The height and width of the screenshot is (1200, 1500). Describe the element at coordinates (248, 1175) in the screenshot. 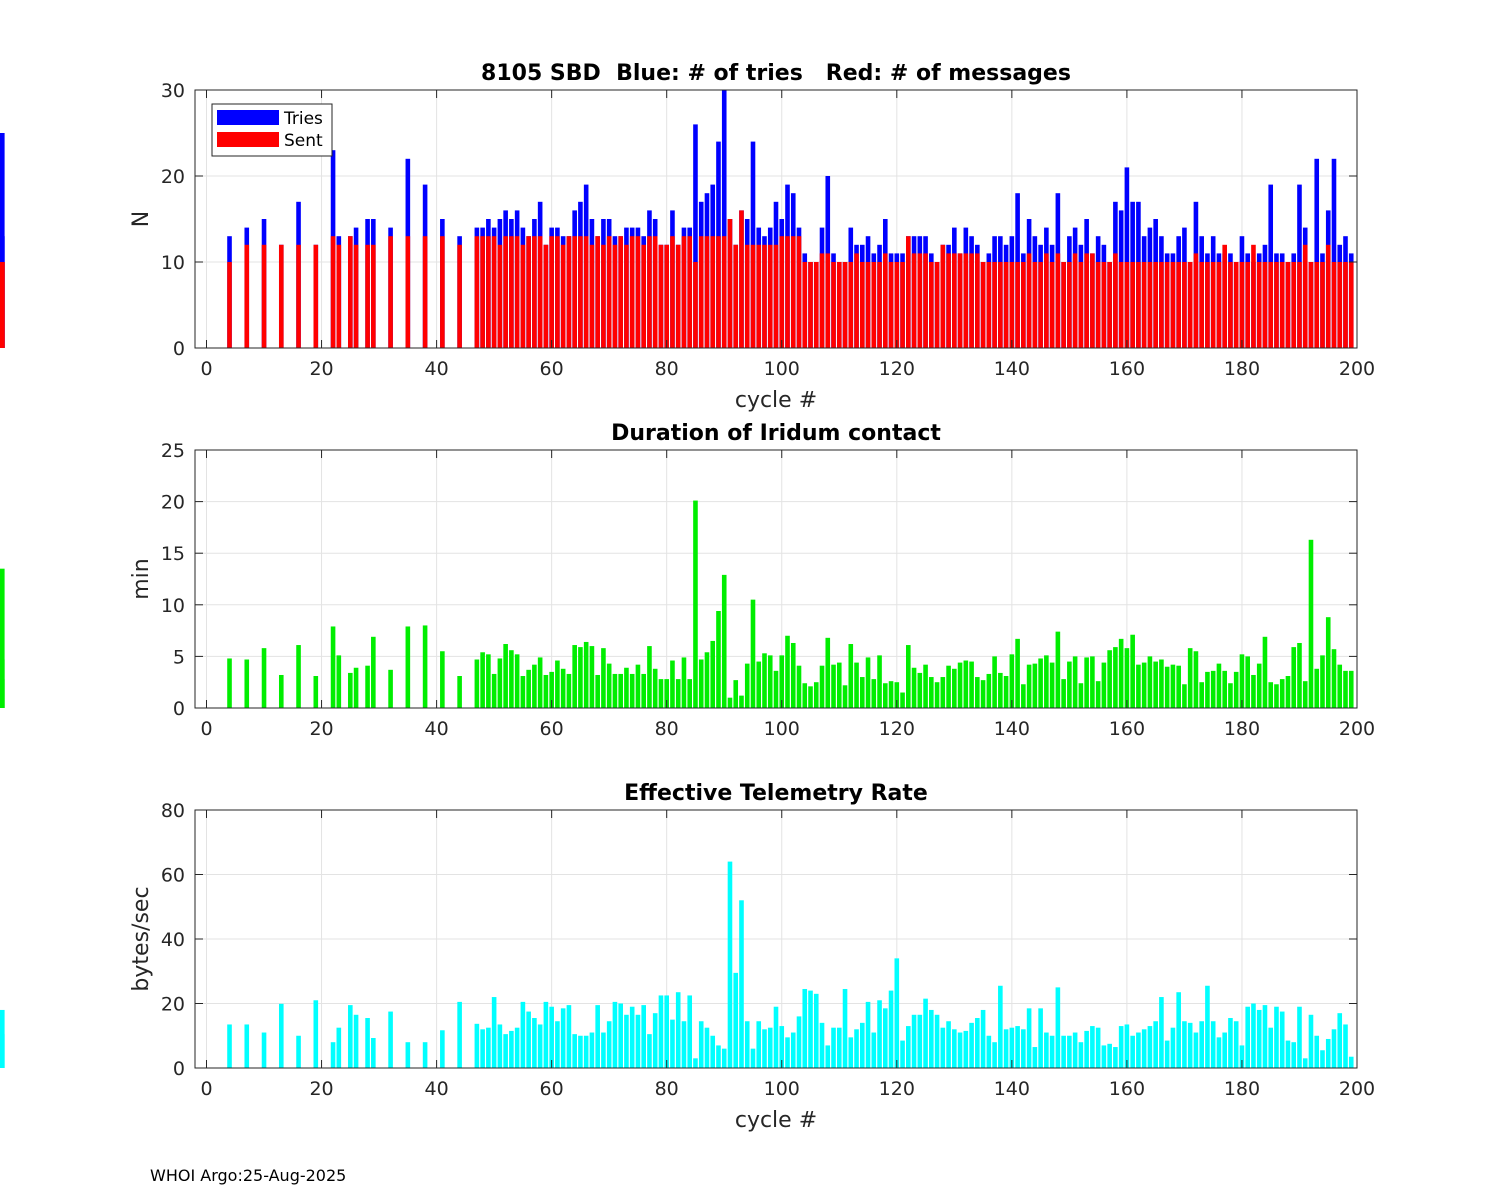

I see `footer-label: WHOI Argo:25-Aug-2025` at that location.